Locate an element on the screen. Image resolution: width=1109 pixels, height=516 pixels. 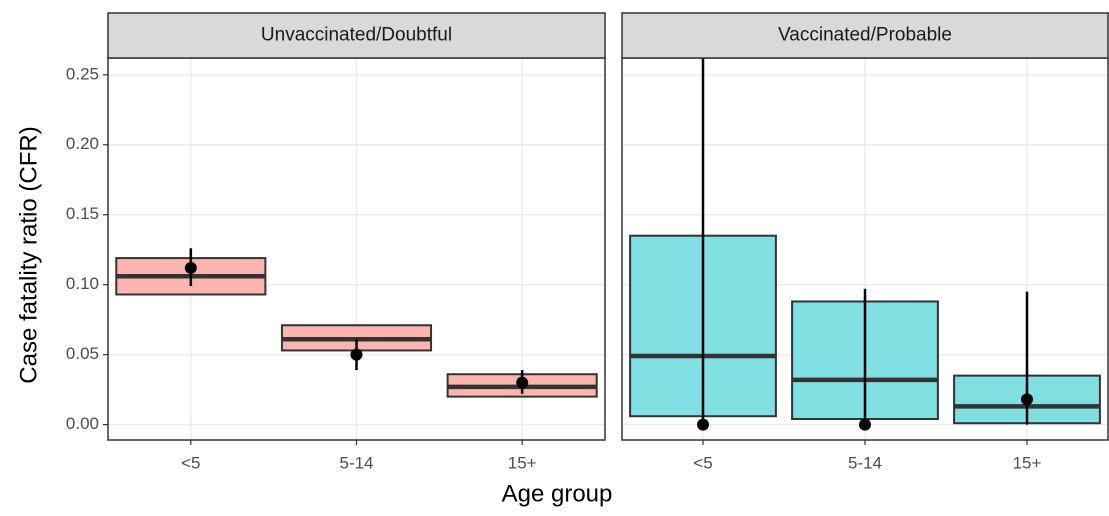
y-tick-label: 0.25 is located at coordinates (82, 73).